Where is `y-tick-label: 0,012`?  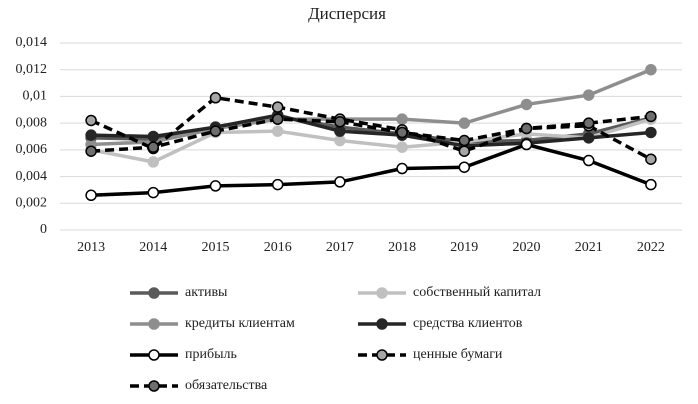 y-tick-label: 0,012 is located at coordinates (32, 69).